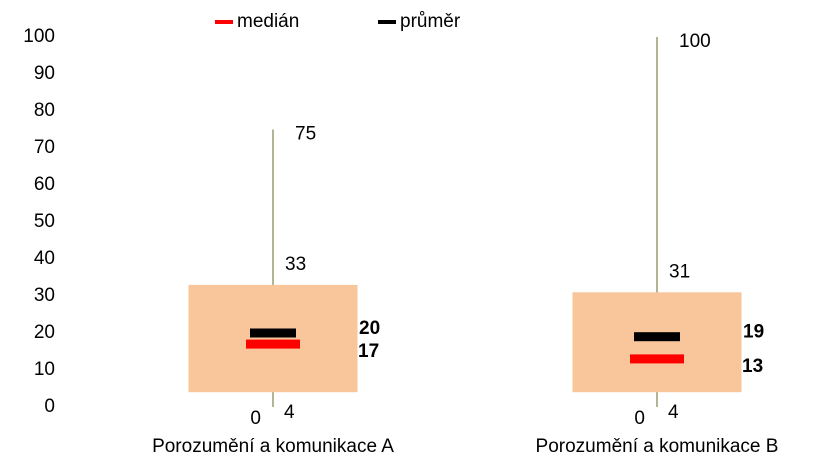 The width and height of the screenshot is (814, 463). I want to click on median-label: 13, so click(752, 366).